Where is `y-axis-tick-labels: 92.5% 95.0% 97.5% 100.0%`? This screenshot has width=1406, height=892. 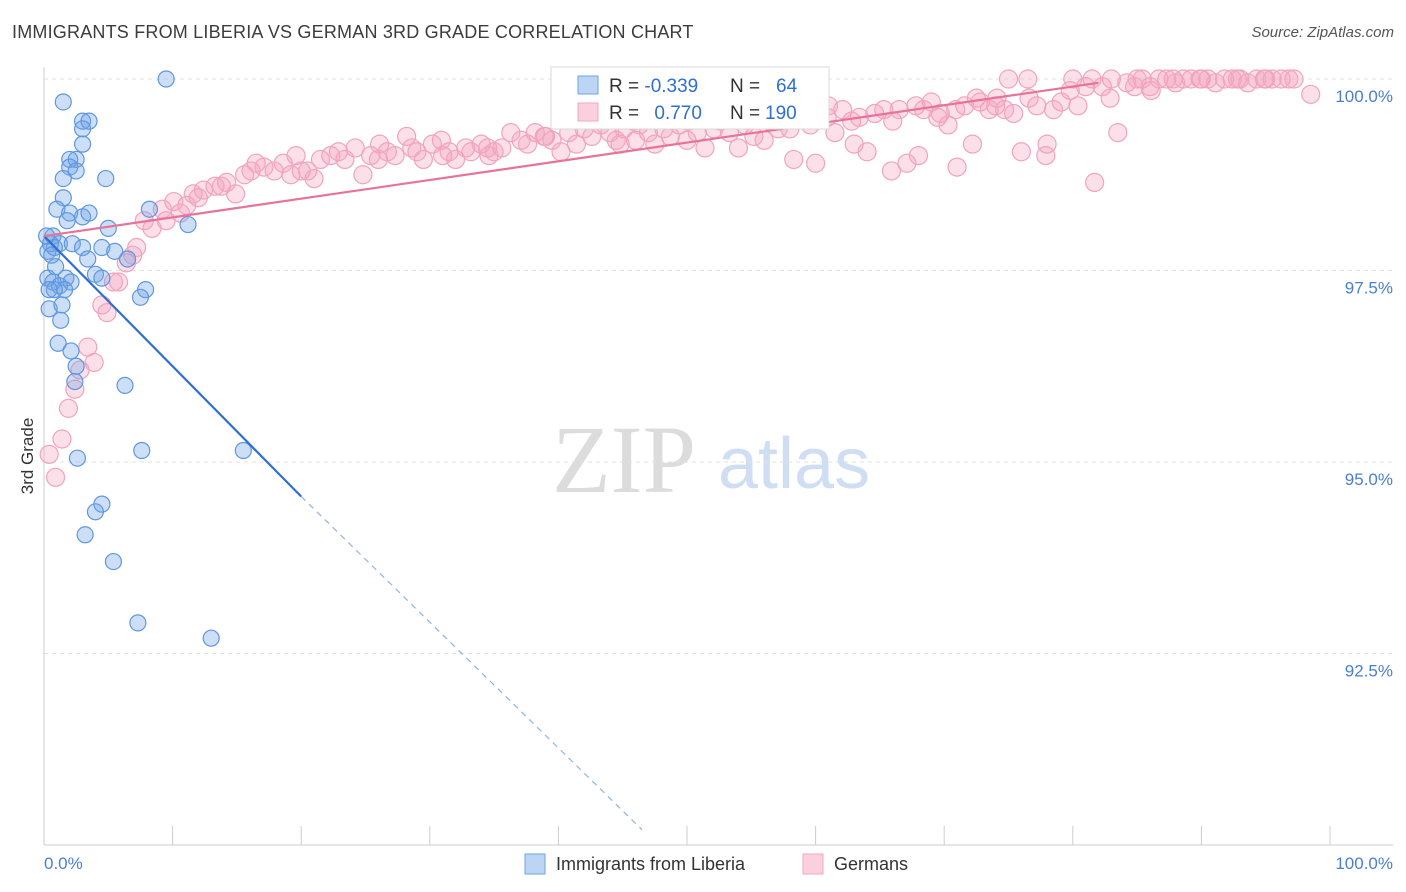
y-axis-tick-labels: 92.5% 95.0% 97.5% 100.0% is located at coordinates (1364, 384).